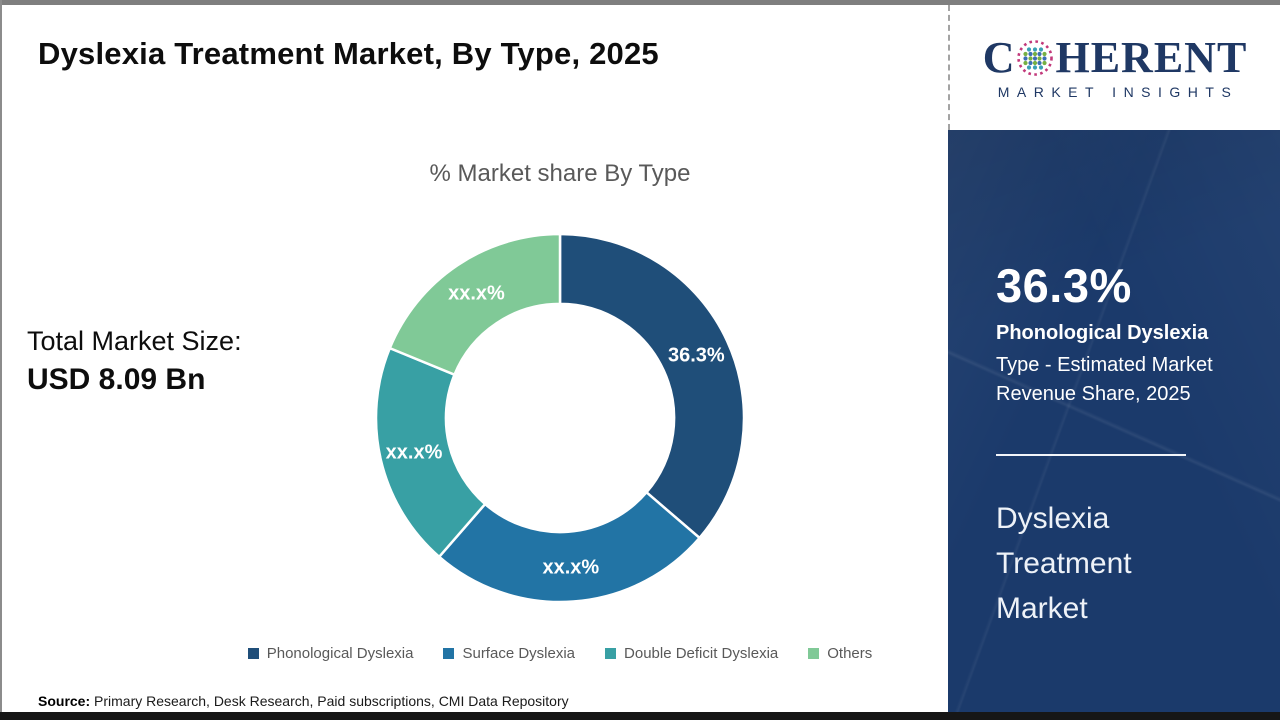 This screenshot has height=720, width=1280. Describe the element at coordinates (1, 360) in the screenshot. I see `left-frame-edge` at that location.